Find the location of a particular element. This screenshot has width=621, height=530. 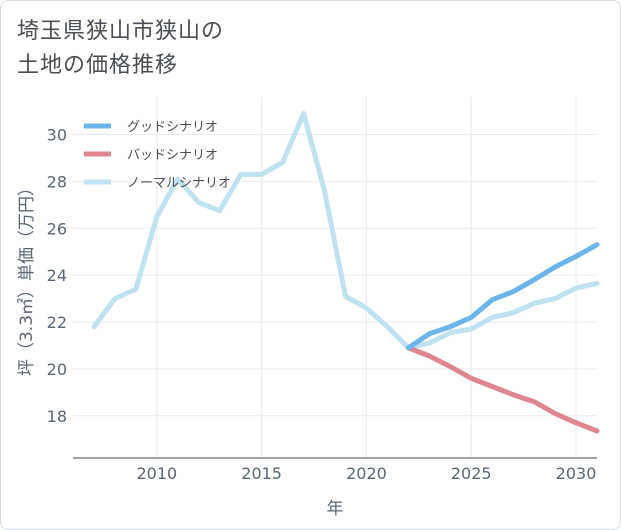

y-tick-label: 30 is located at coordinates (57, 135).